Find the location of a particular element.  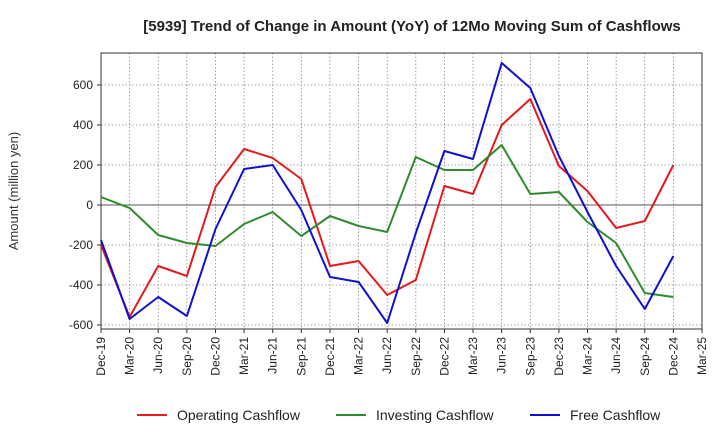

x-tick-label: Jun-20 is located at coordinates (158, 355).